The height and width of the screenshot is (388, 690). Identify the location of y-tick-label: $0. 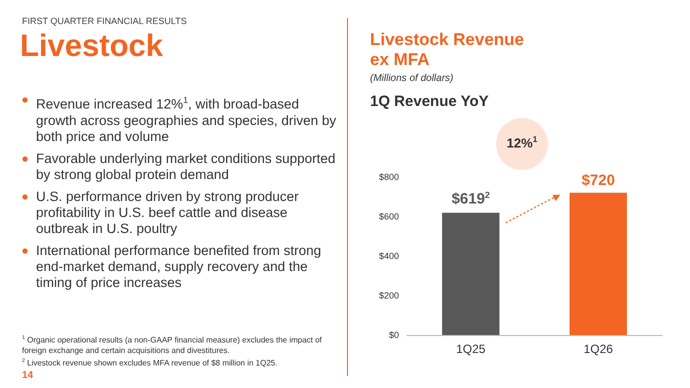
(393, 335).